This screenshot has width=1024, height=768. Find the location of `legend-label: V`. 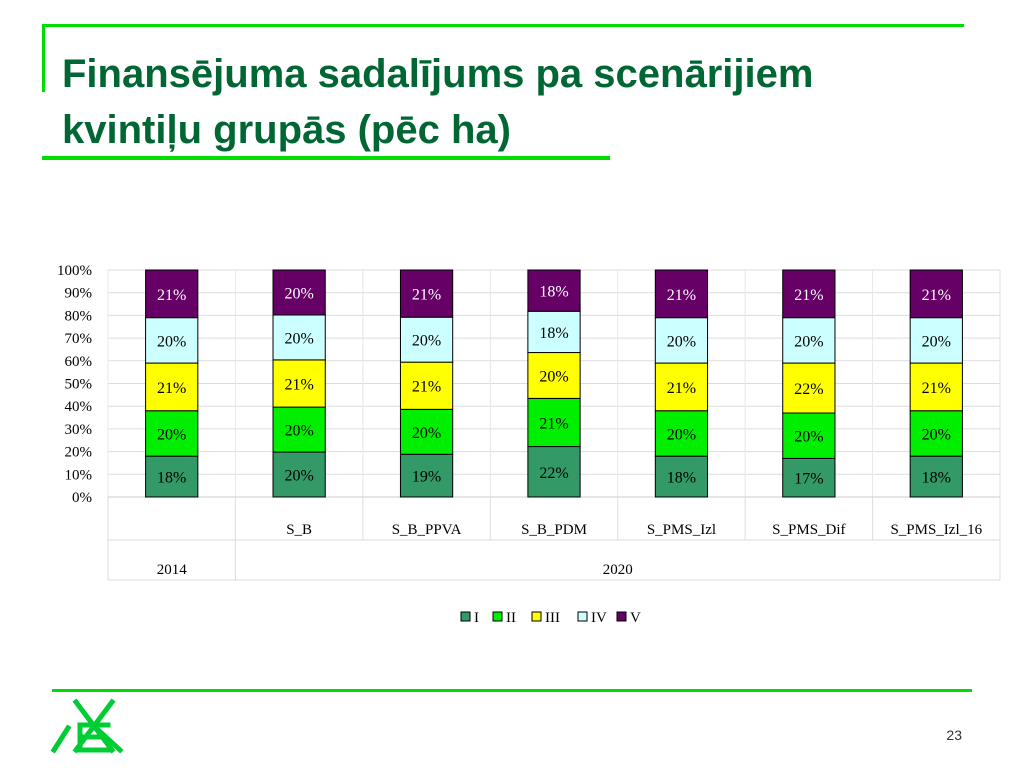

legend-label: V is located at coordinates (635, 618).